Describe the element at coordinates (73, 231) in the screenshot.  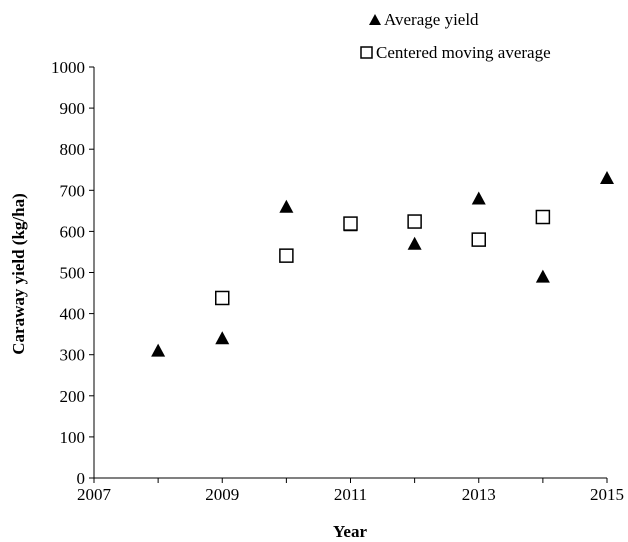
I see `y-tick-label: 600` at that location.